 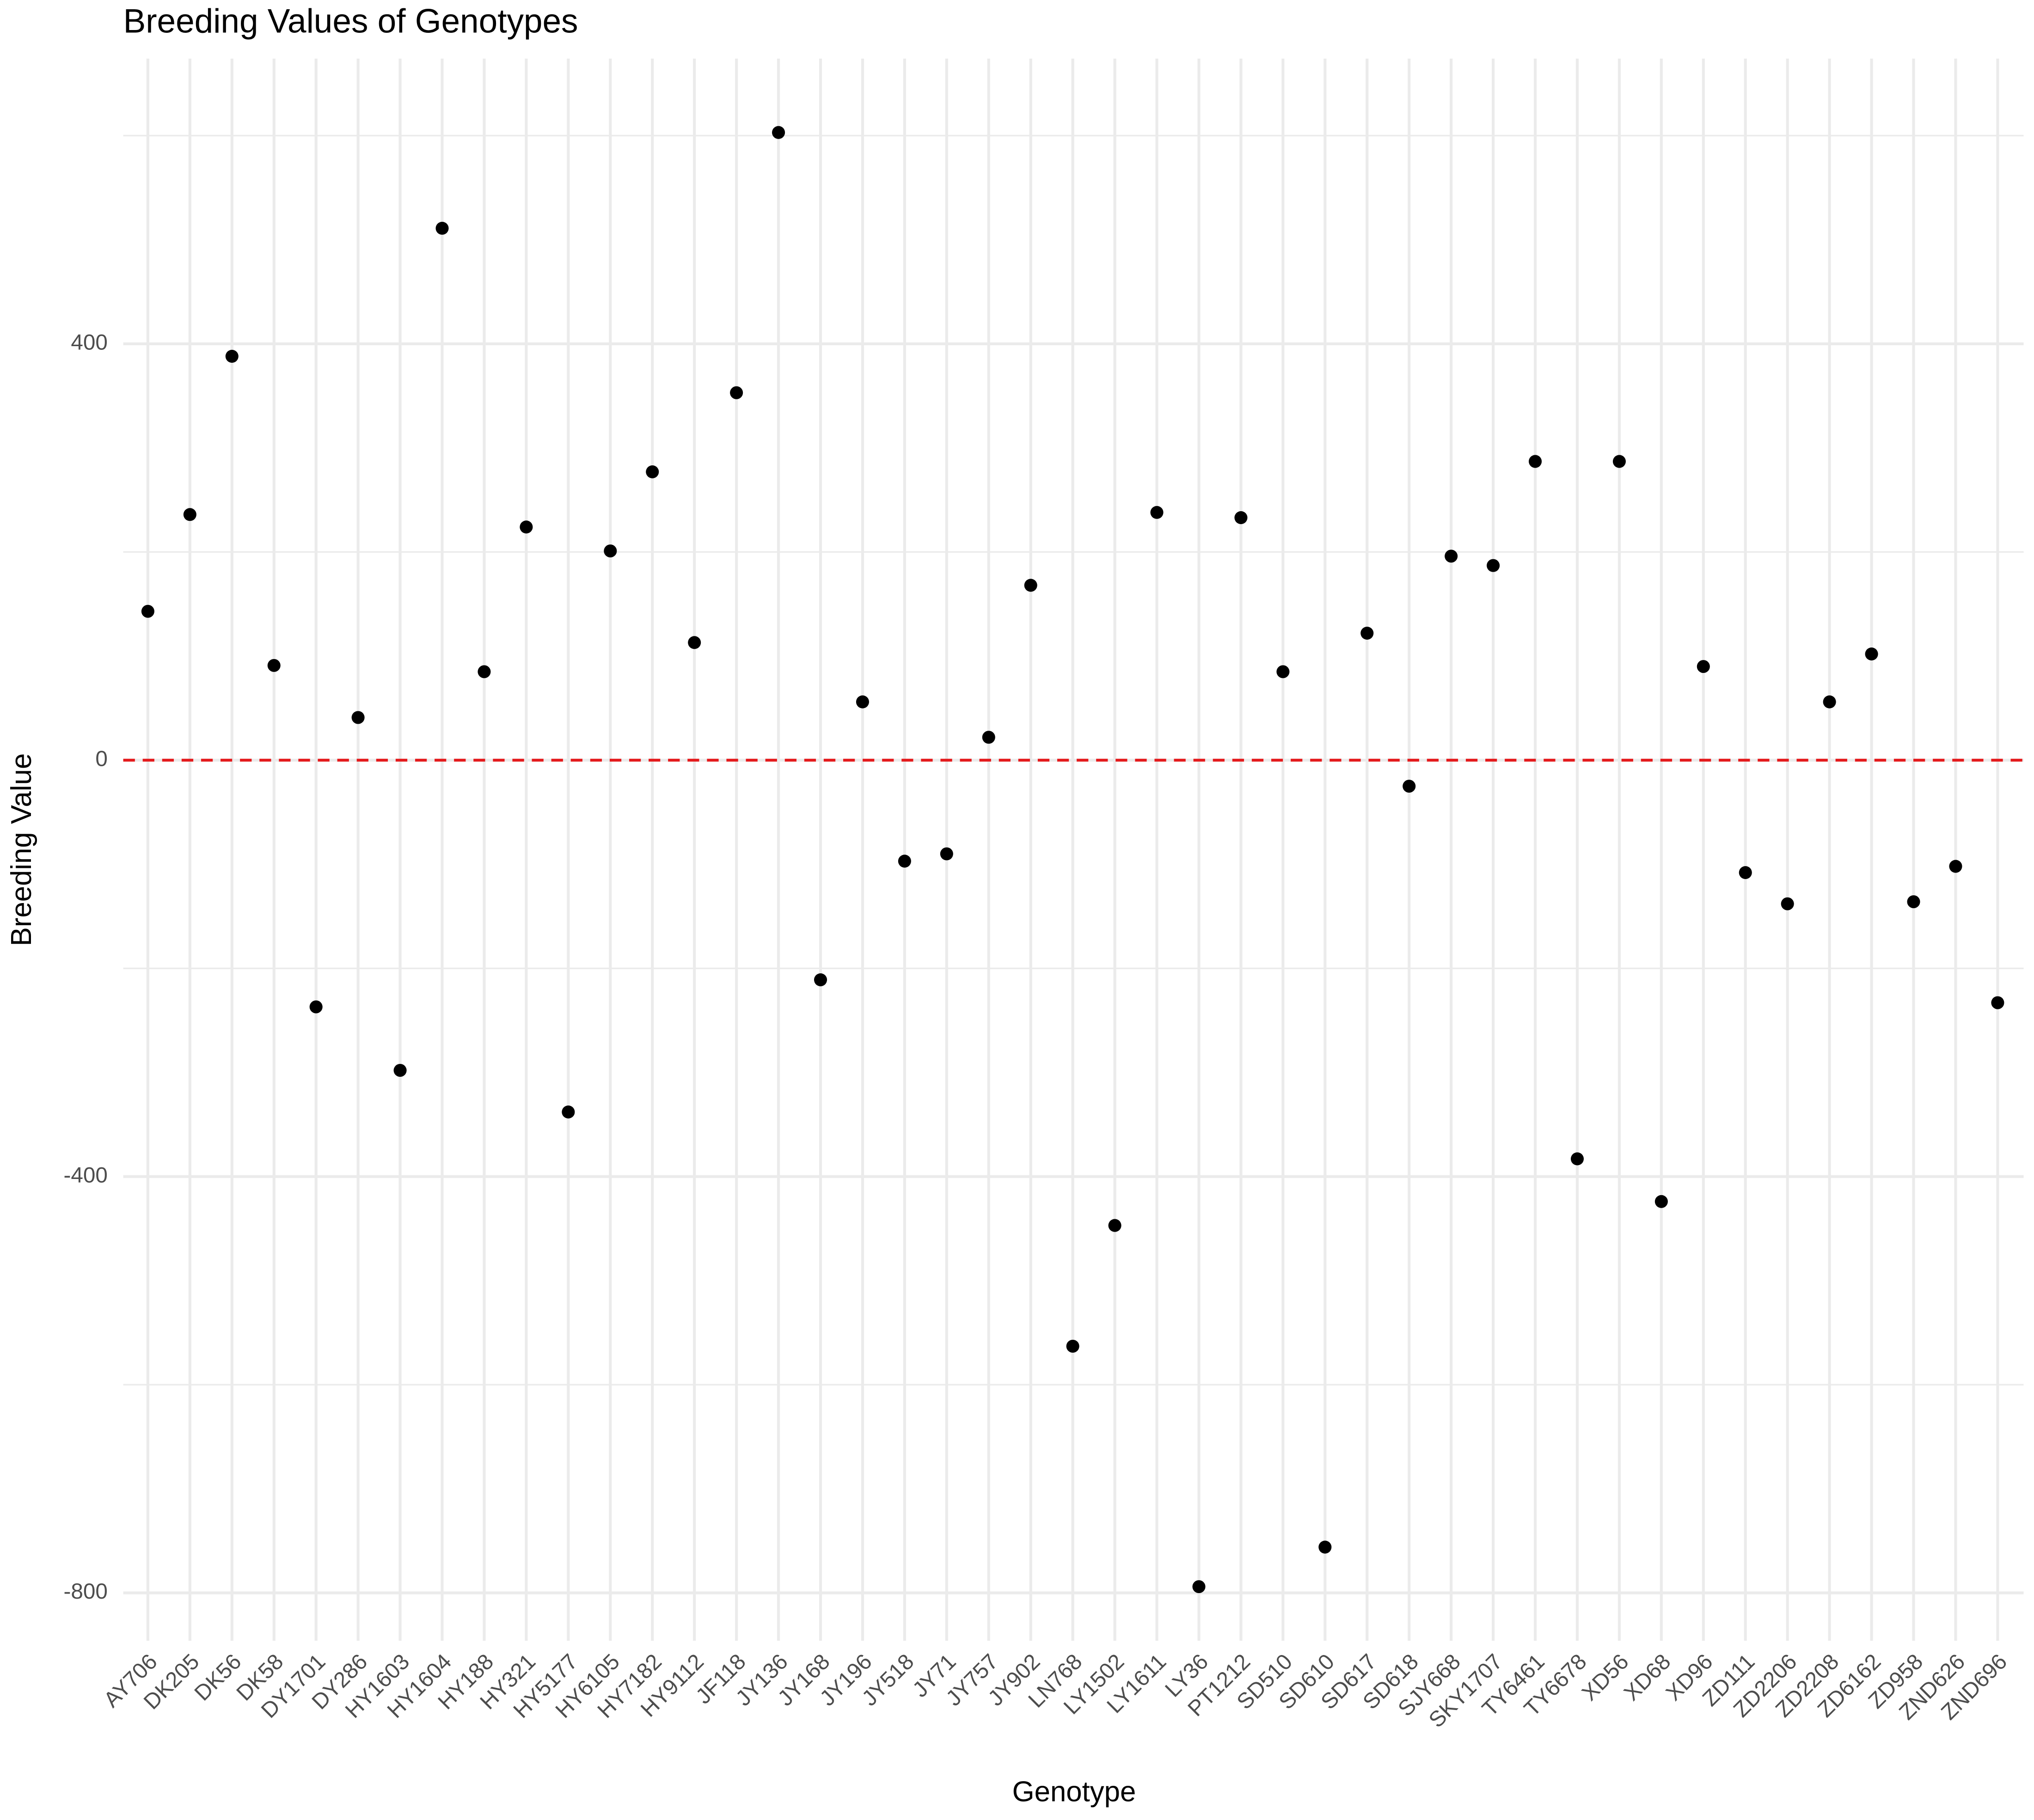 What do you see at coordinates (102, 758) in the screenshot?
I see `y-tick-label: 0` at bounding box center [102, 758].